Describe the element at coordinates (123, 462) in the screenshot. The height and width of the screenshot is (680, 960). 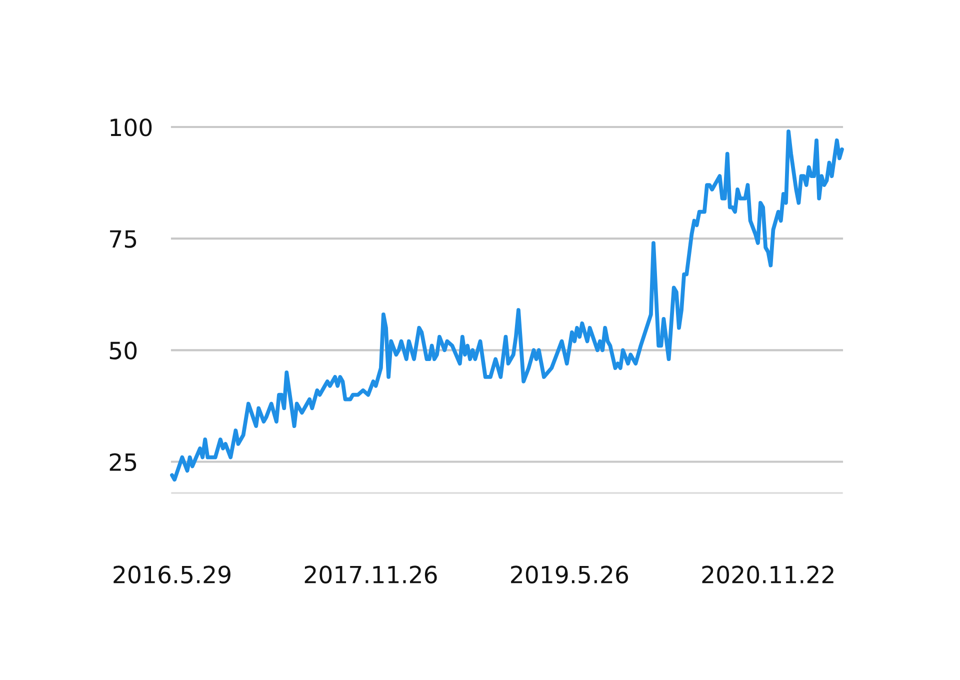
I see `y-tick-label: 25` at that location.